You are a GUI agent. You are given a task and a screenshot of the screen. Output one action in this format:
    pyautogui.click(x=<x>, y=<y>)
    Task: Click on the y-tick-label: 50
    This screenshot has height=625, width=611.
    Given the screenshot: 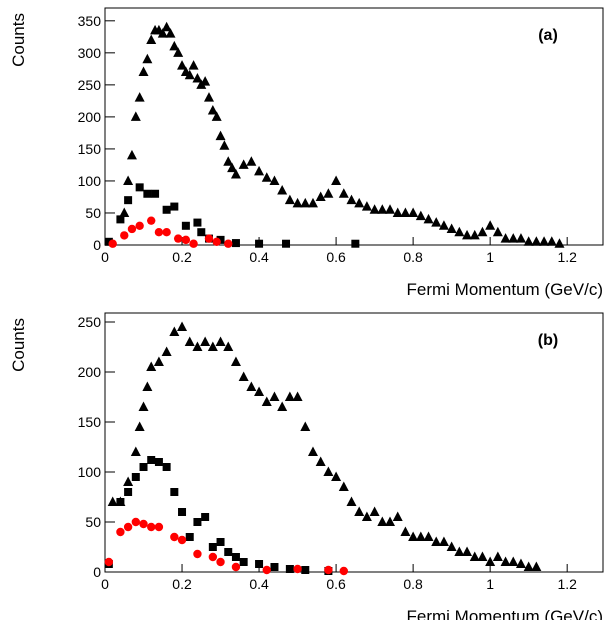 What is the action you would take?
    pyautogui.click(x=93, y=522)
    